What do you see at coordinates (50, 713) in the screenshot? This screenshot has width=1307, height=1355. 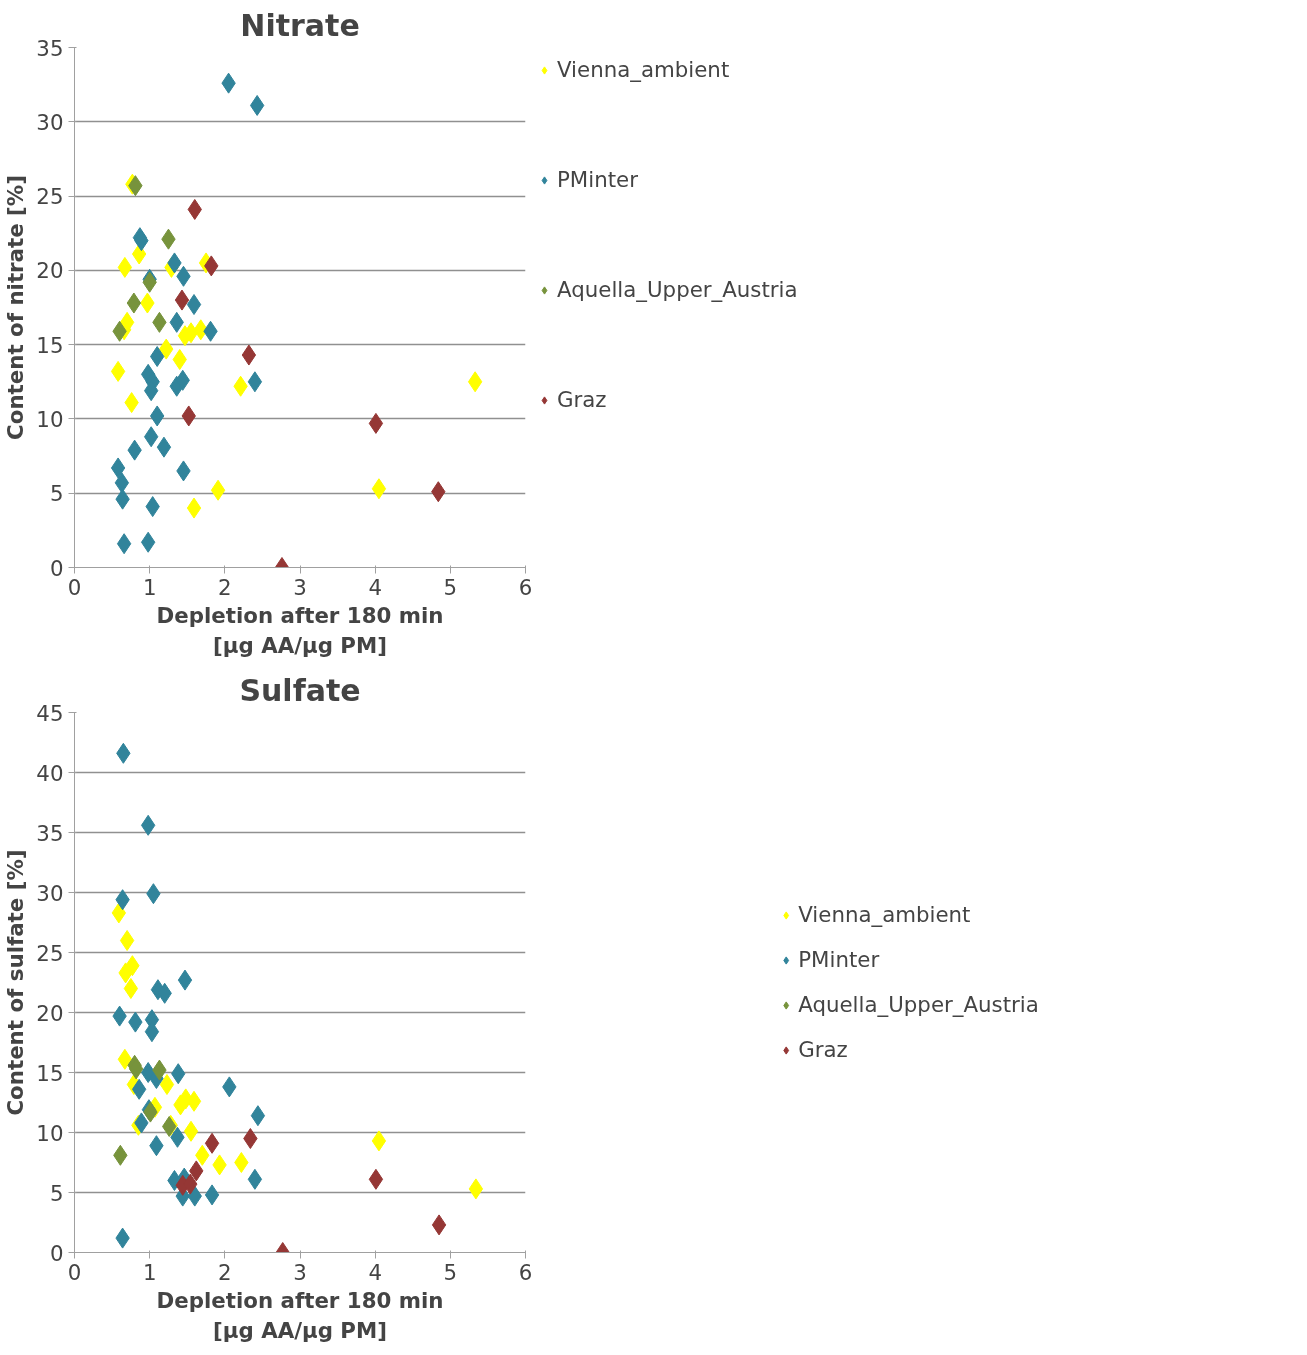 I see `y-tick-label: 45` at bounding box center [50, 713].